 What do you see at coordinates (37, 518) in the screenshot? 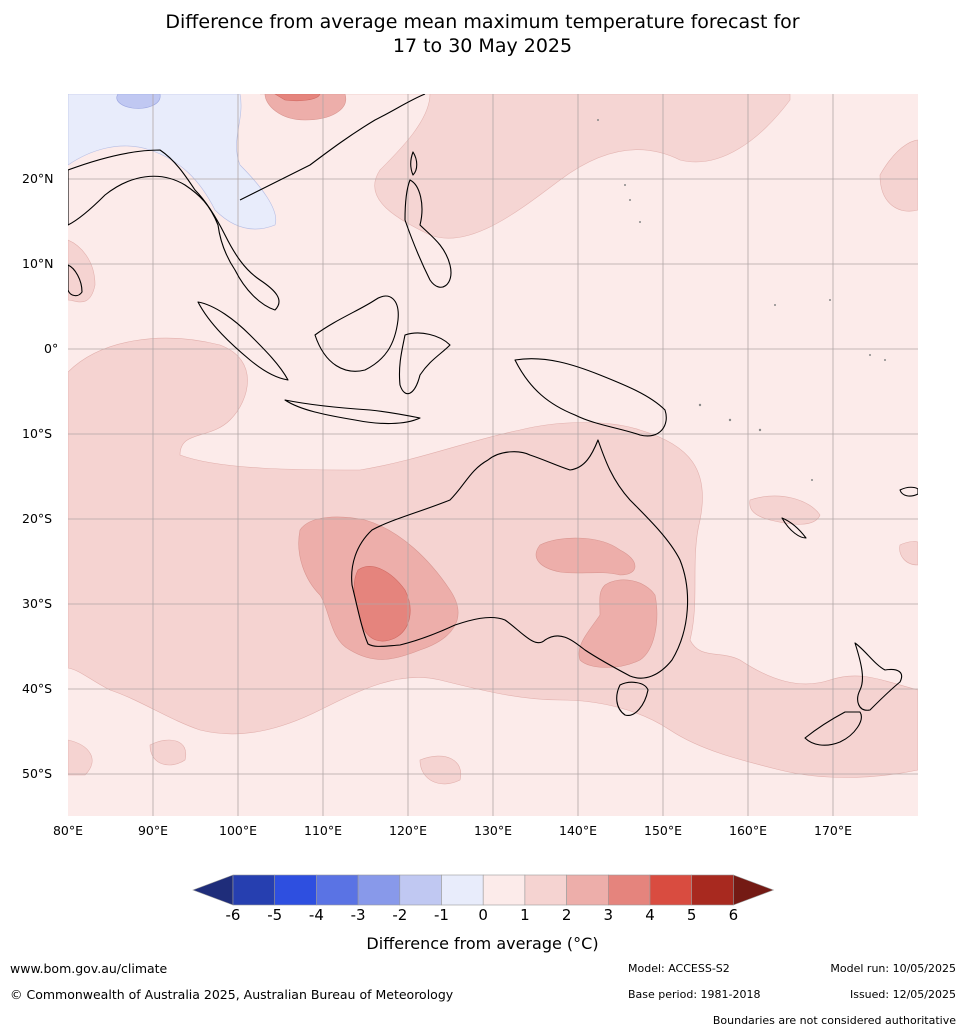
I see `lat-label-20s: 20°S` at bounding box center [37, 518].